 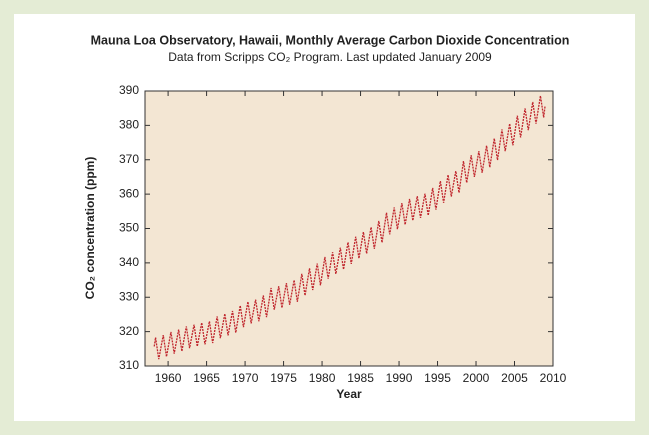 I want to click on x-tick-label: 1980, so click(x=322, y=378).